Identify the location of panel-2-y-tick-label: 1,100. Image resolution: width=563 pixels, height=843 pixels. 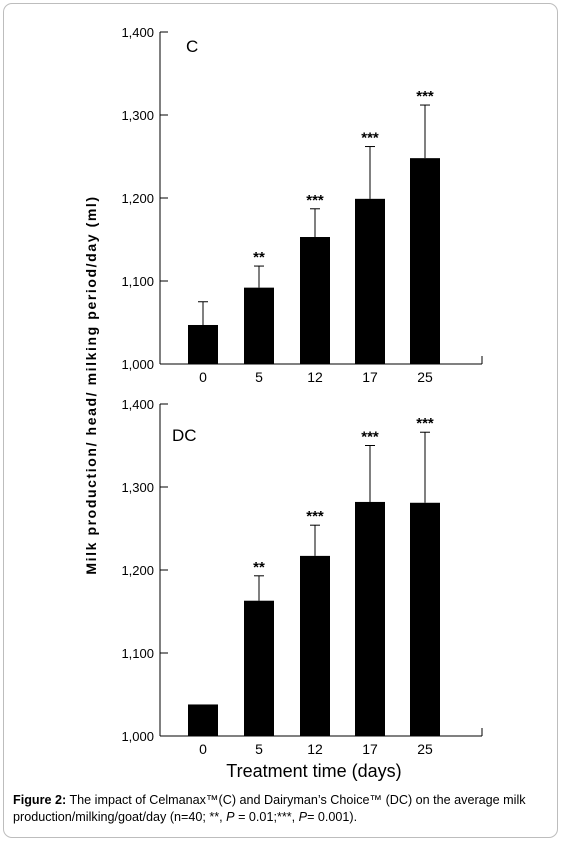
(137, 653).